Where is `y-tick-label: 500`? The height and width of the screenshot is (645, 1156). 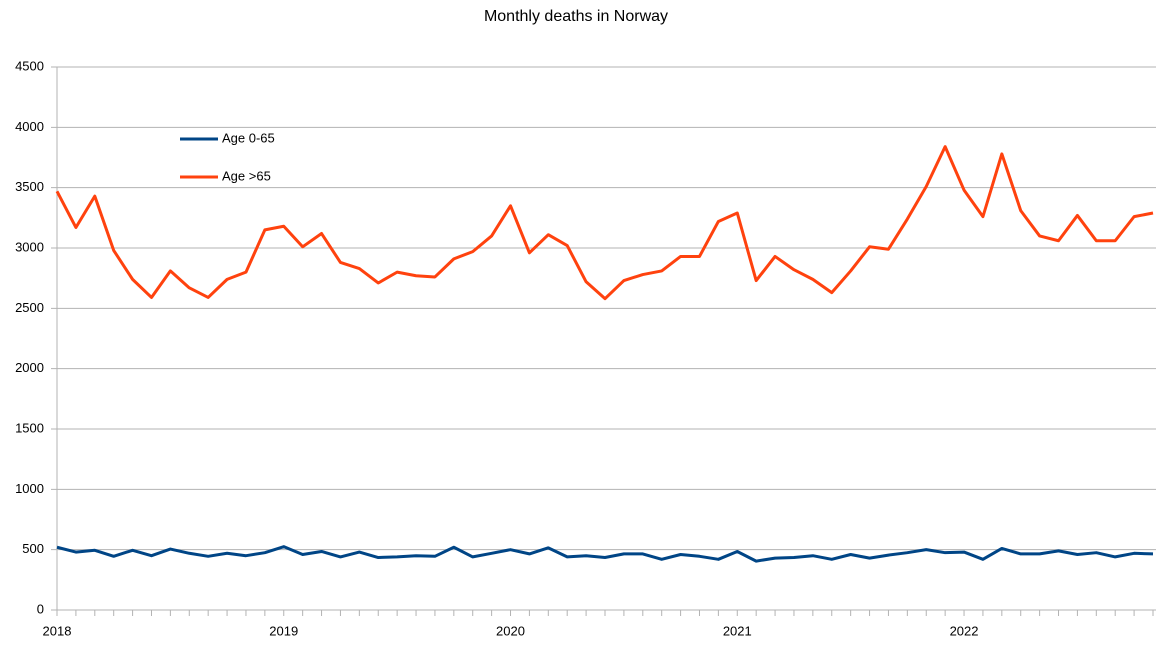
y-tick-label: 500 is located at coordinates (33, 548).